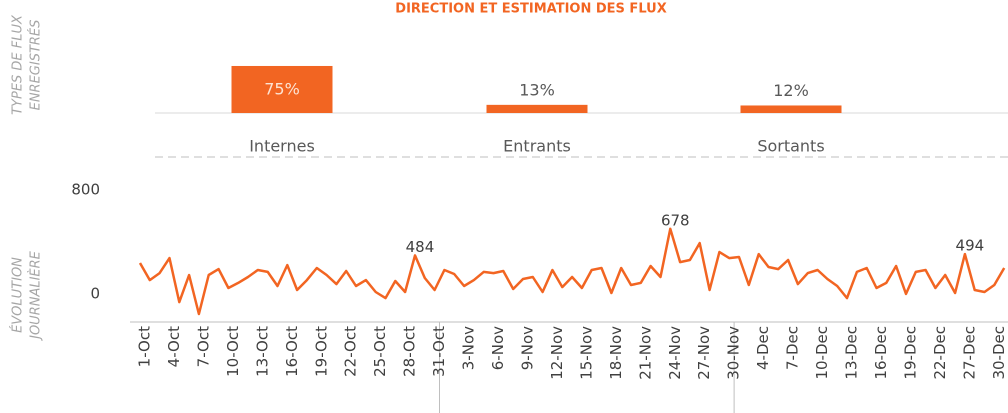  I want to click on x-tick-label: Entrants, so click(537, 146).